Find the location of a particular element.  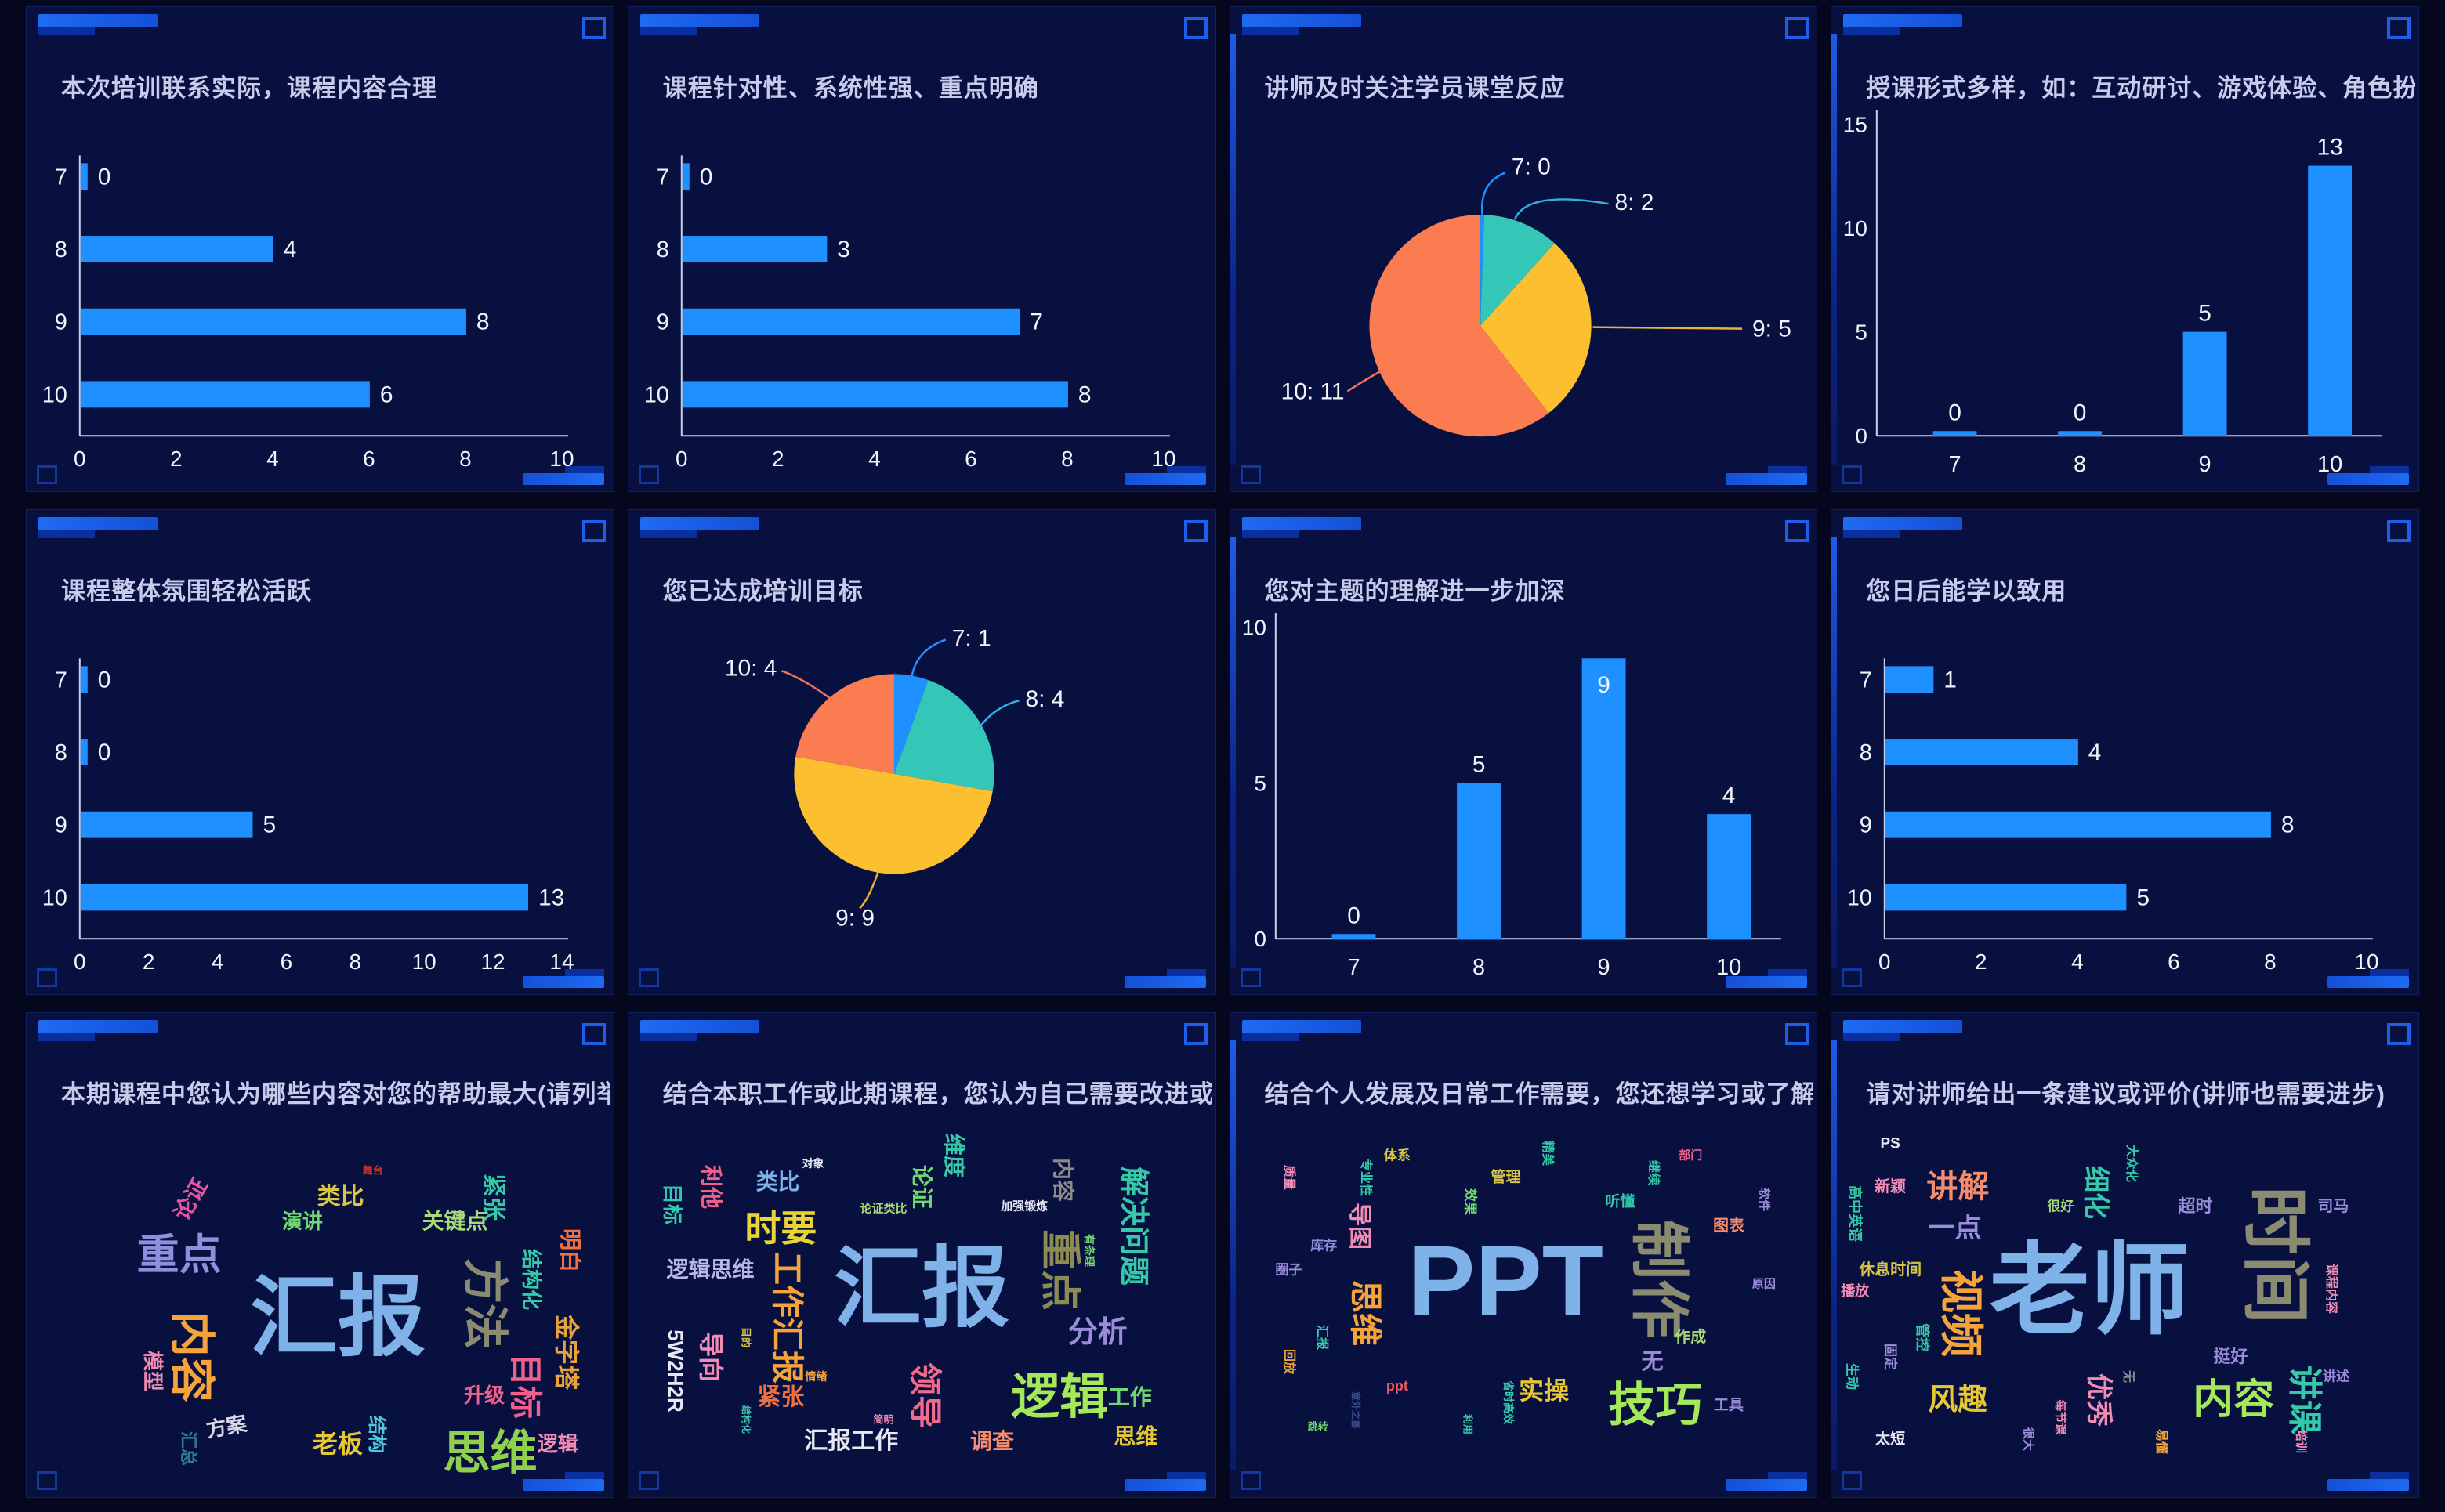

cloud-word: 播放 is located at coordinates (1855, 1292).